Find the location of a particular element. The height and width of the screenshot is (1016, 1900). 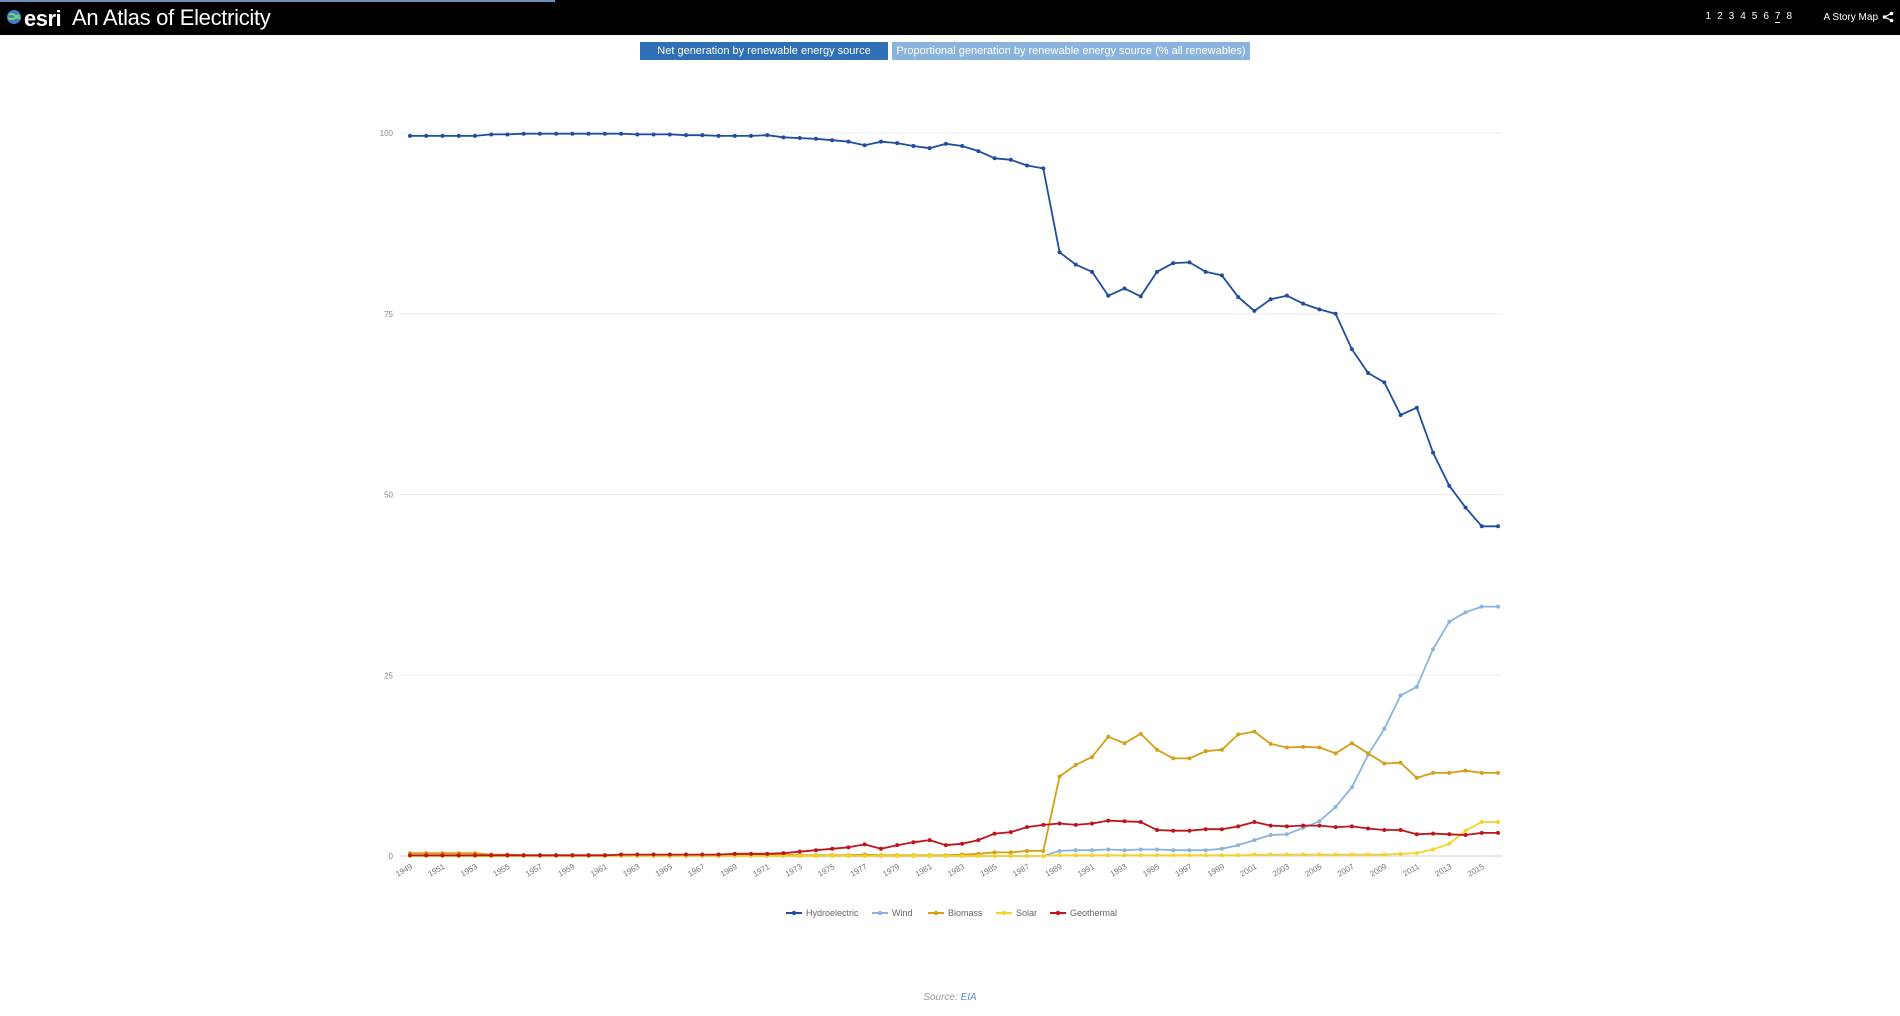

share-icon is located at coordinates (1888, 17).